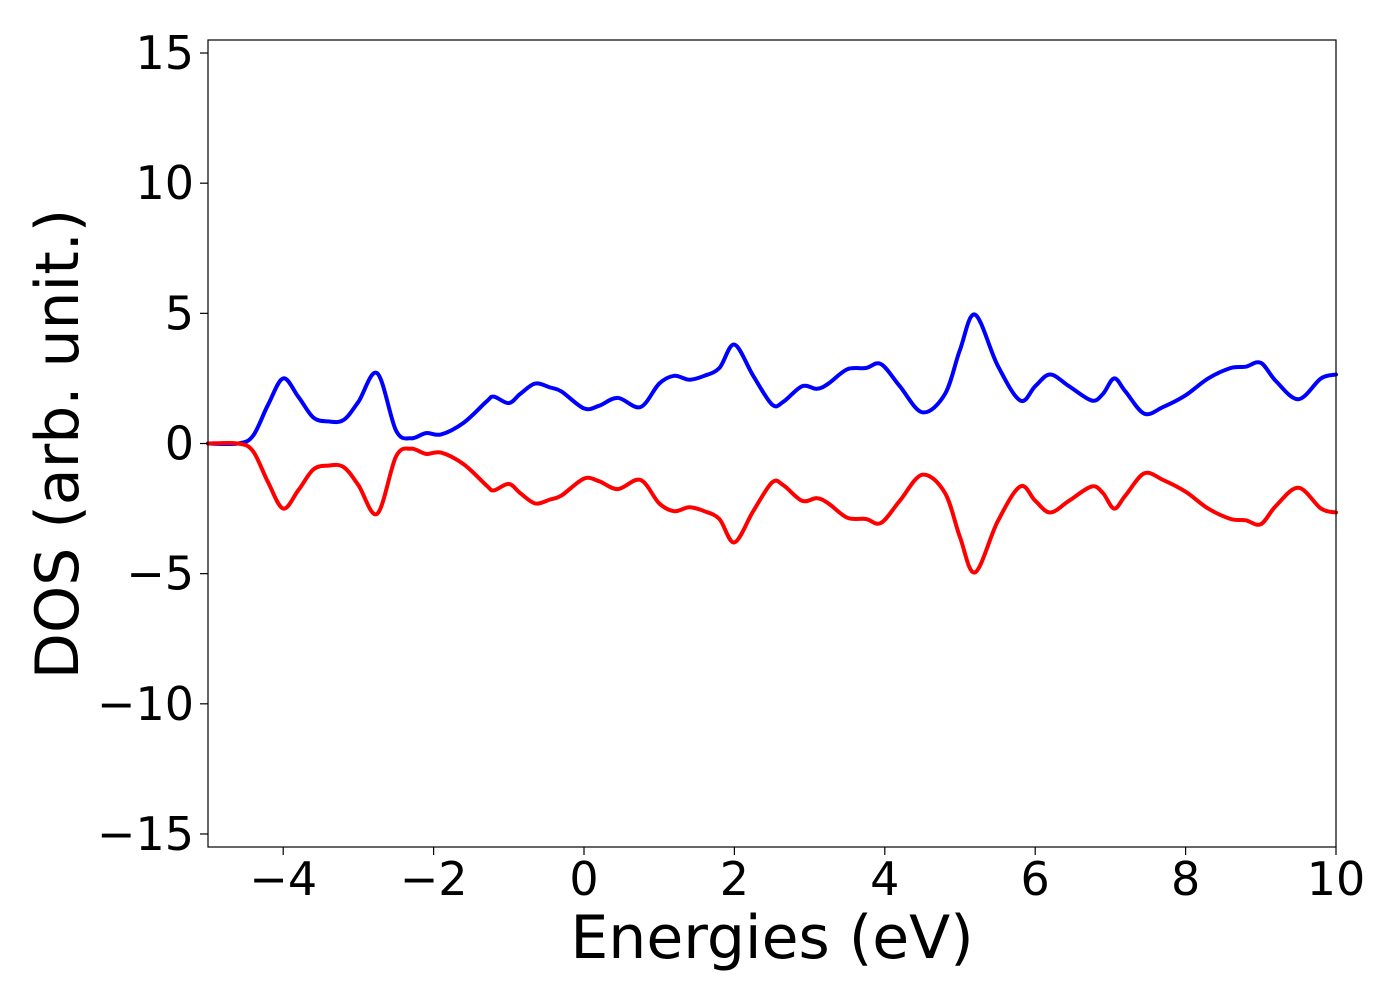  Describe the element at coordinates (583, 879) in the screenshot. I see `x-tick-label: 0` at that location.